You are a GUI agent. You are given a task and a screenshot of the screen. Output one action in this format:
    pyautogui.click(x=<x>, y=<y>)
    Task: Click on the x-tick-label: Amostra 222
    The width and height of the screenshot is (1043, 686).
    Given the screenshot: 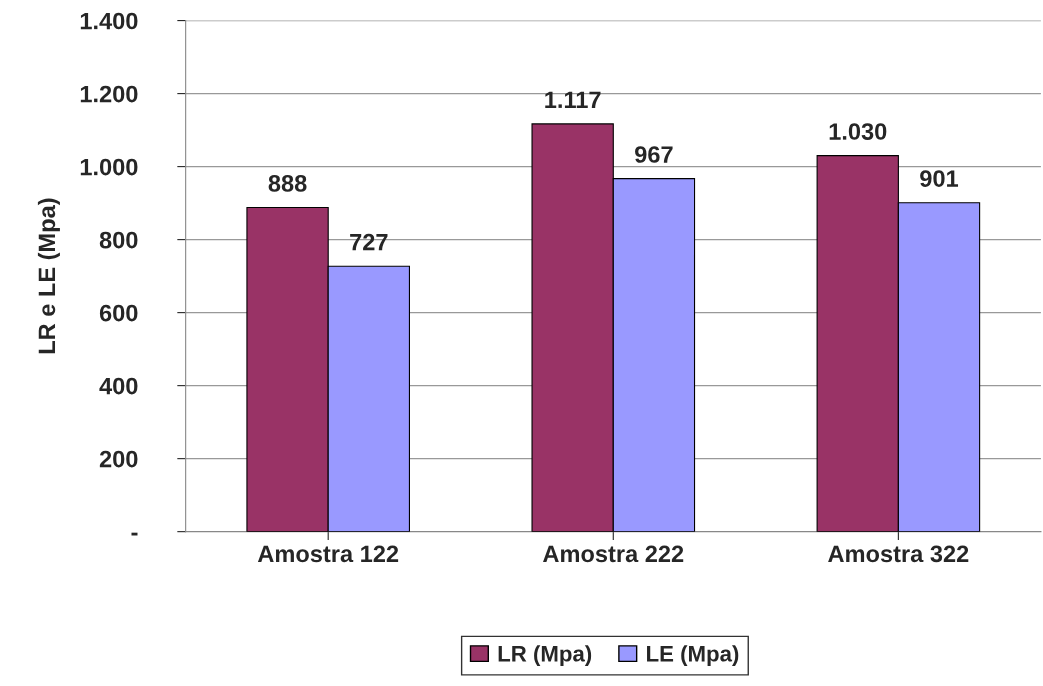 What is the action you would take?
    pyautogui.click(x=613, y=554)
    